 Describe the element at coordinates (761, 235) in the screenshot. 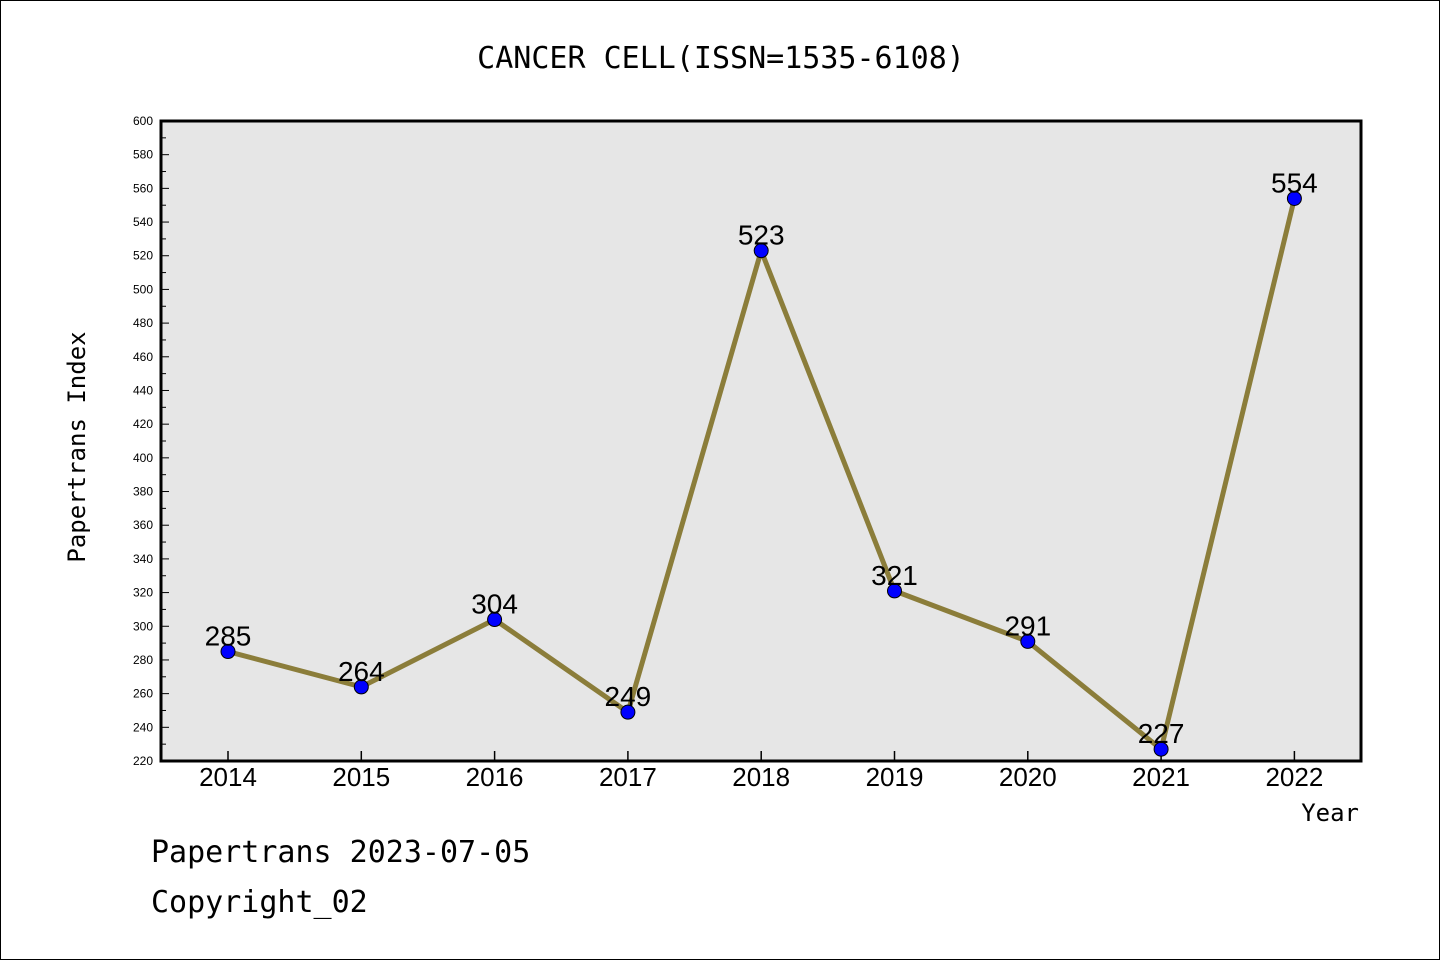

I see `data-label: 523` at that location.